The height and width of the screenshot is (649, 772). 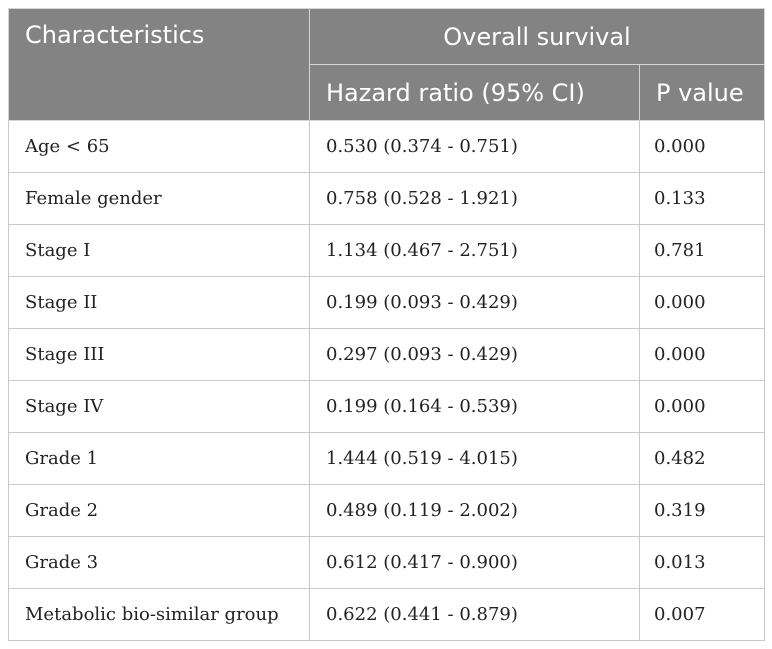 I want to click on table-row: Stage IV 0.199 (0.164 - 0.539) 0.000, so click(x=386, y=406).